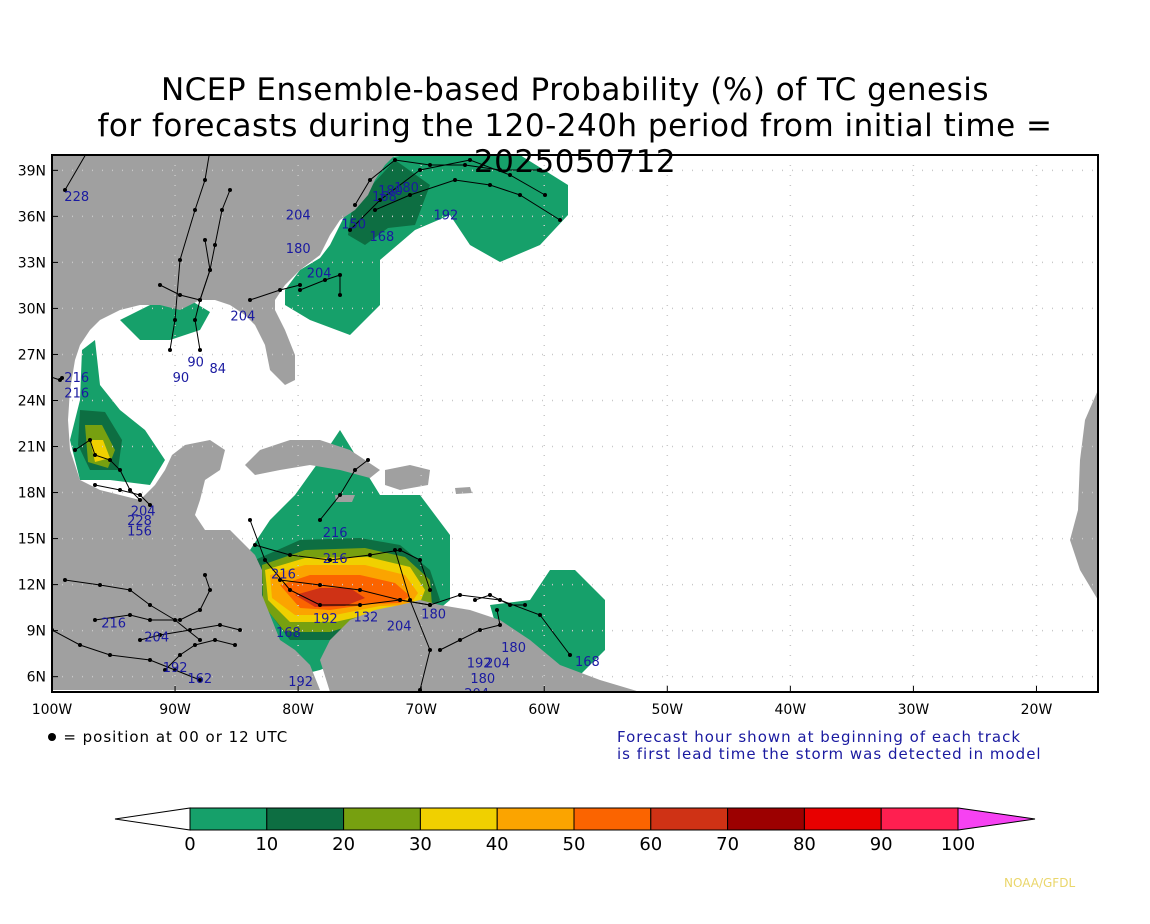 The width and height of the screenshot is (1150, 924). What do you see at coordinates (32, 448) in the screenshot?
I see `lat-tick-label: 21N` at bounding box center [32, 448].